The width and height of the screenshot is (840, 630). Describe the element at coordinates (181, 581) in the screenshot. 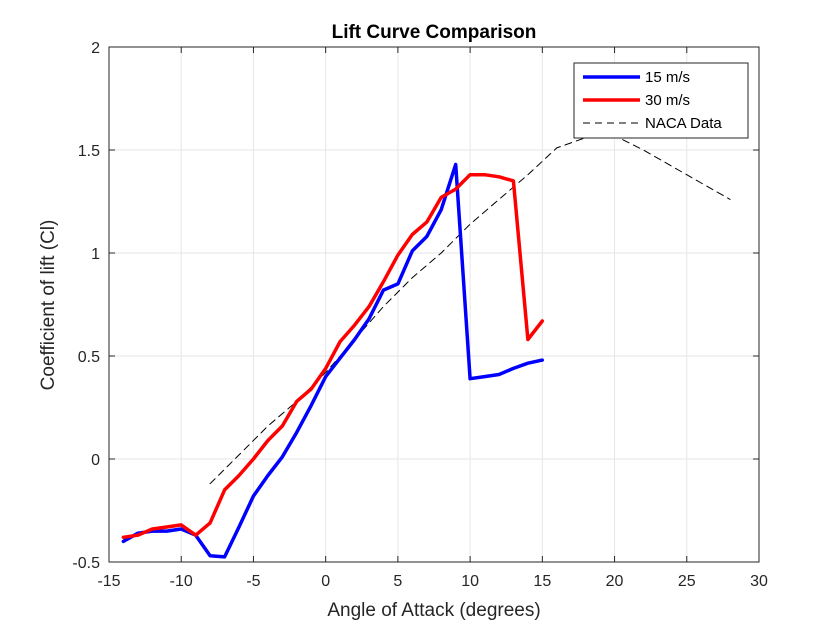

I see `x-tick-label: -10` at that location.